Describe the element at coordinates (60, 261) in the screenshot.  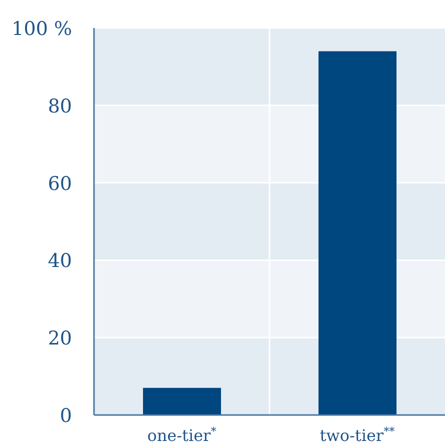
I see `y-tick-label: 40` at that location.